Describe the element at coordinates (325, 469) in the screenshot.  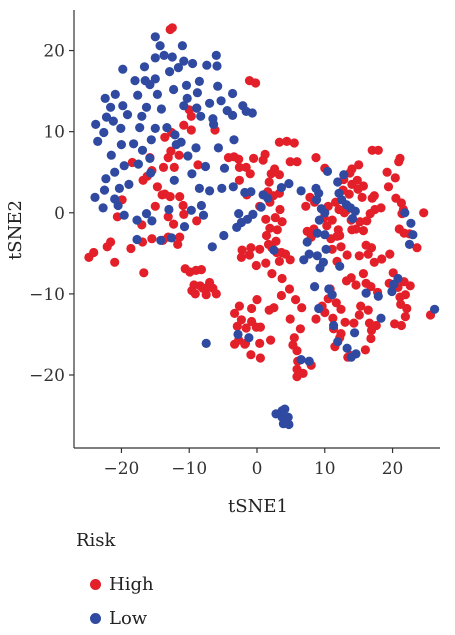
I see `x-tick-label: 10` at that location.